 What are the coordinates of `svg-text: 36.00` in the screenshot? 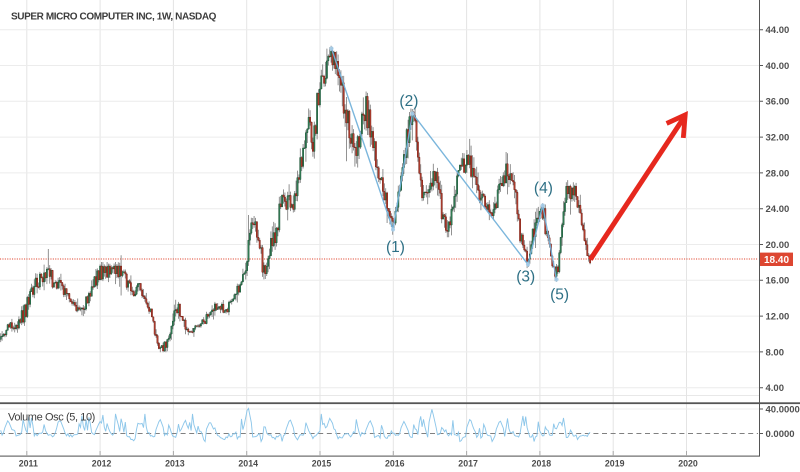 It's located at (778, 102).